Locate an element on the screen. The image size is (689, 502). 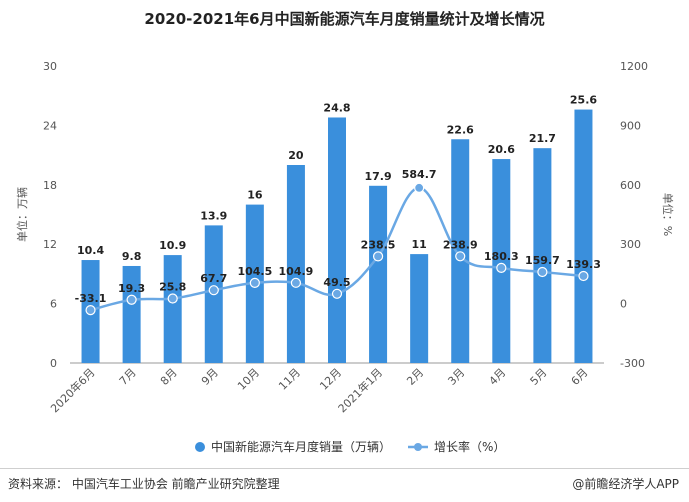
y-left-tick-label-2: 12 is located at coordinates (50, 244).